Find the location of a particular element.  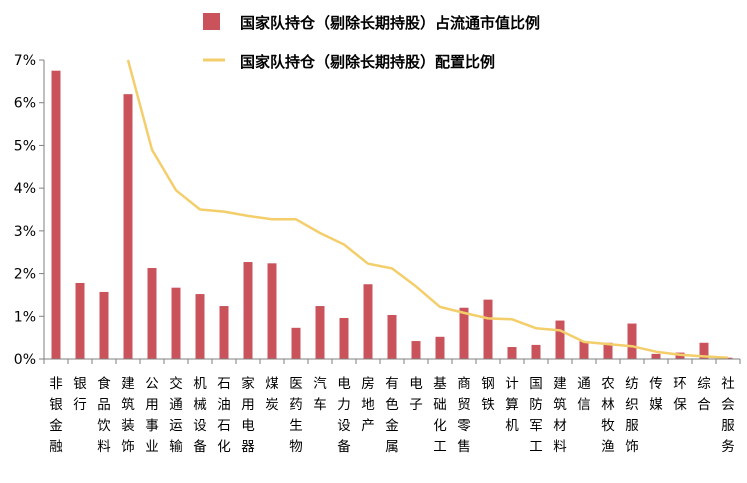

legend: 国家队持仓（剔除长期持股）占流通市值比例 国家队持仓（剔除长期持股）配置比例 is located at coordinates (371, 42).